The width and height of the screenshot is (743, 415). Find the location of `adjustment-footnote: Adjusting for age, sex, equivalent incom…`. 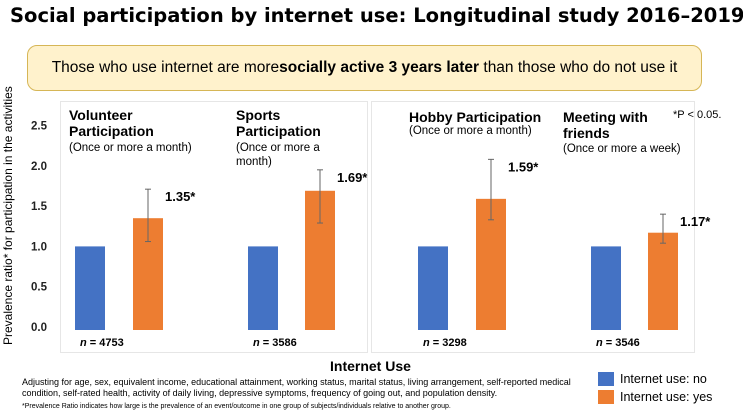

adjustment-footnote: Adjusting for age, sex, equivalent incom… is located at coordinates (296, 387).